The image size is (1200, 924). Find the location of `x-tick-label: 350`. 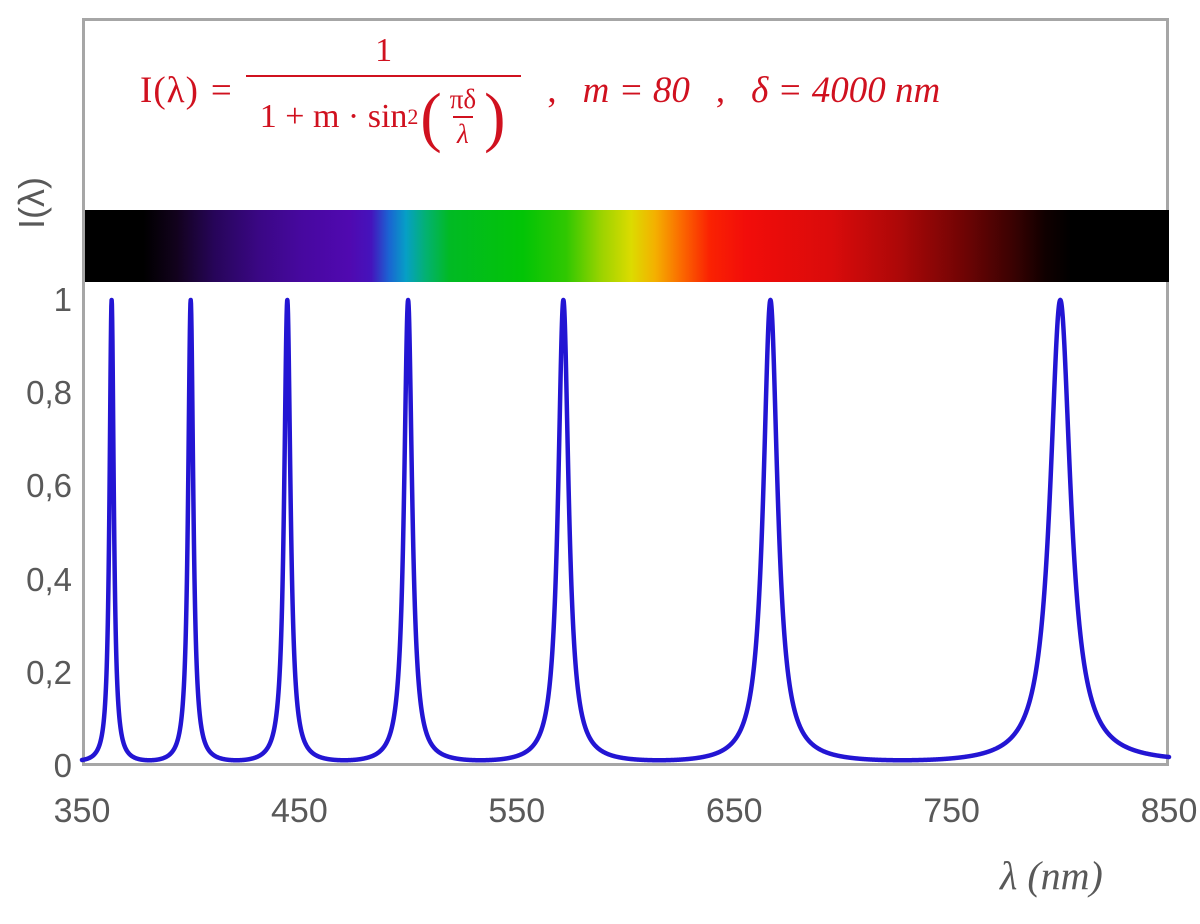

x-tick-label: 350 is located at coordinates (82, 811).